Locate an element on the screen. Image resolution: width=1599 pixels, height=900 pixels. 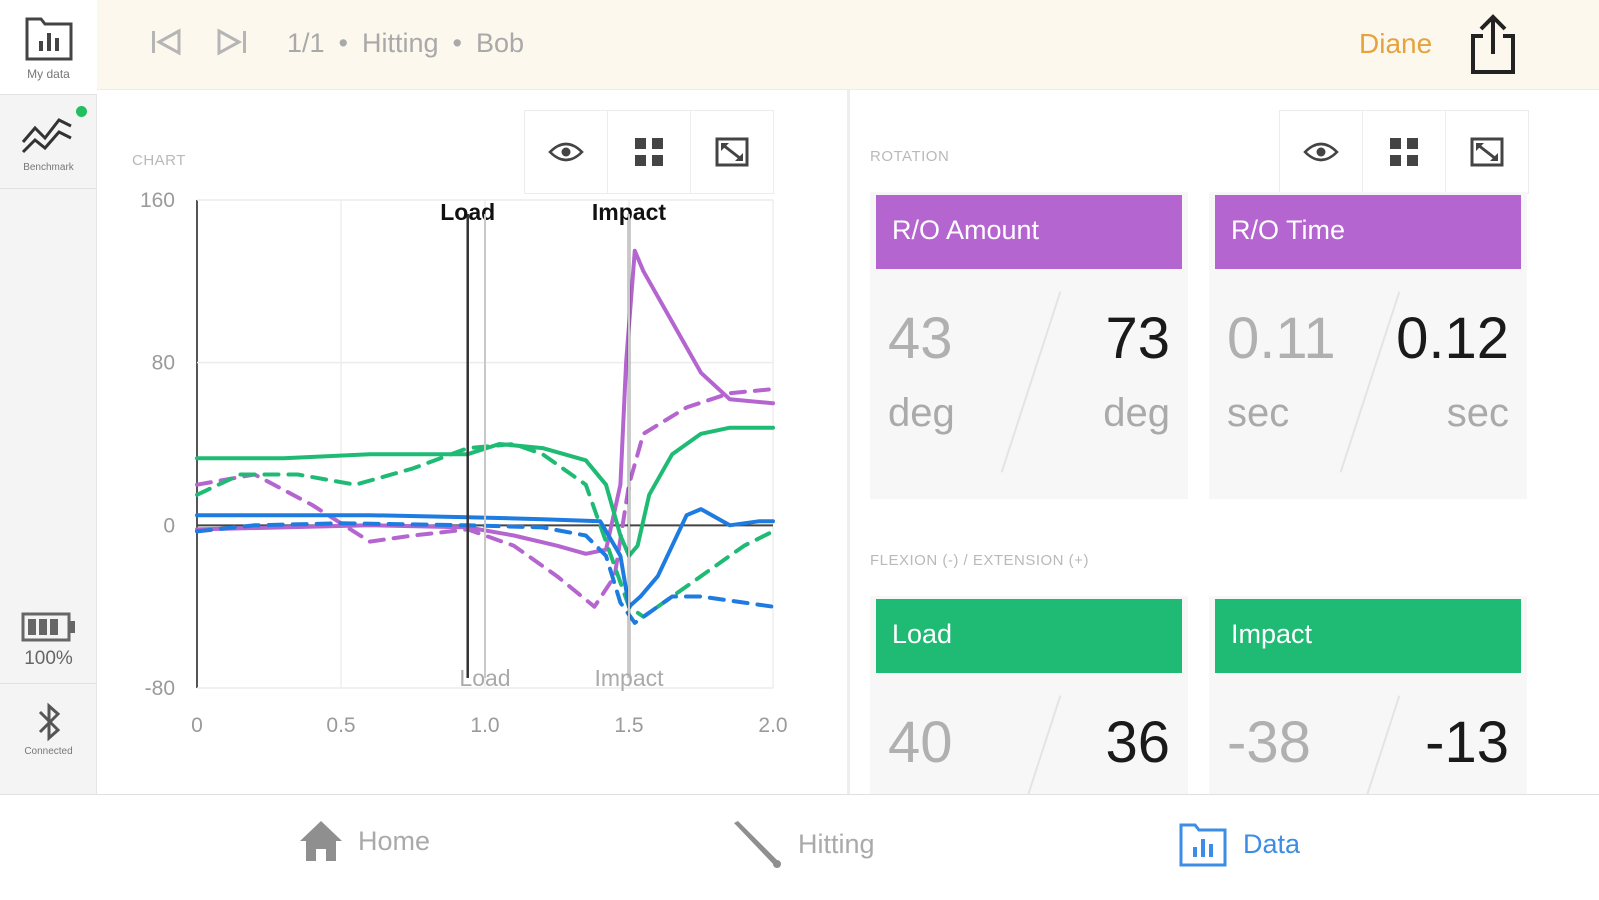
marker-label: Load is located at coordinates (467, 212).